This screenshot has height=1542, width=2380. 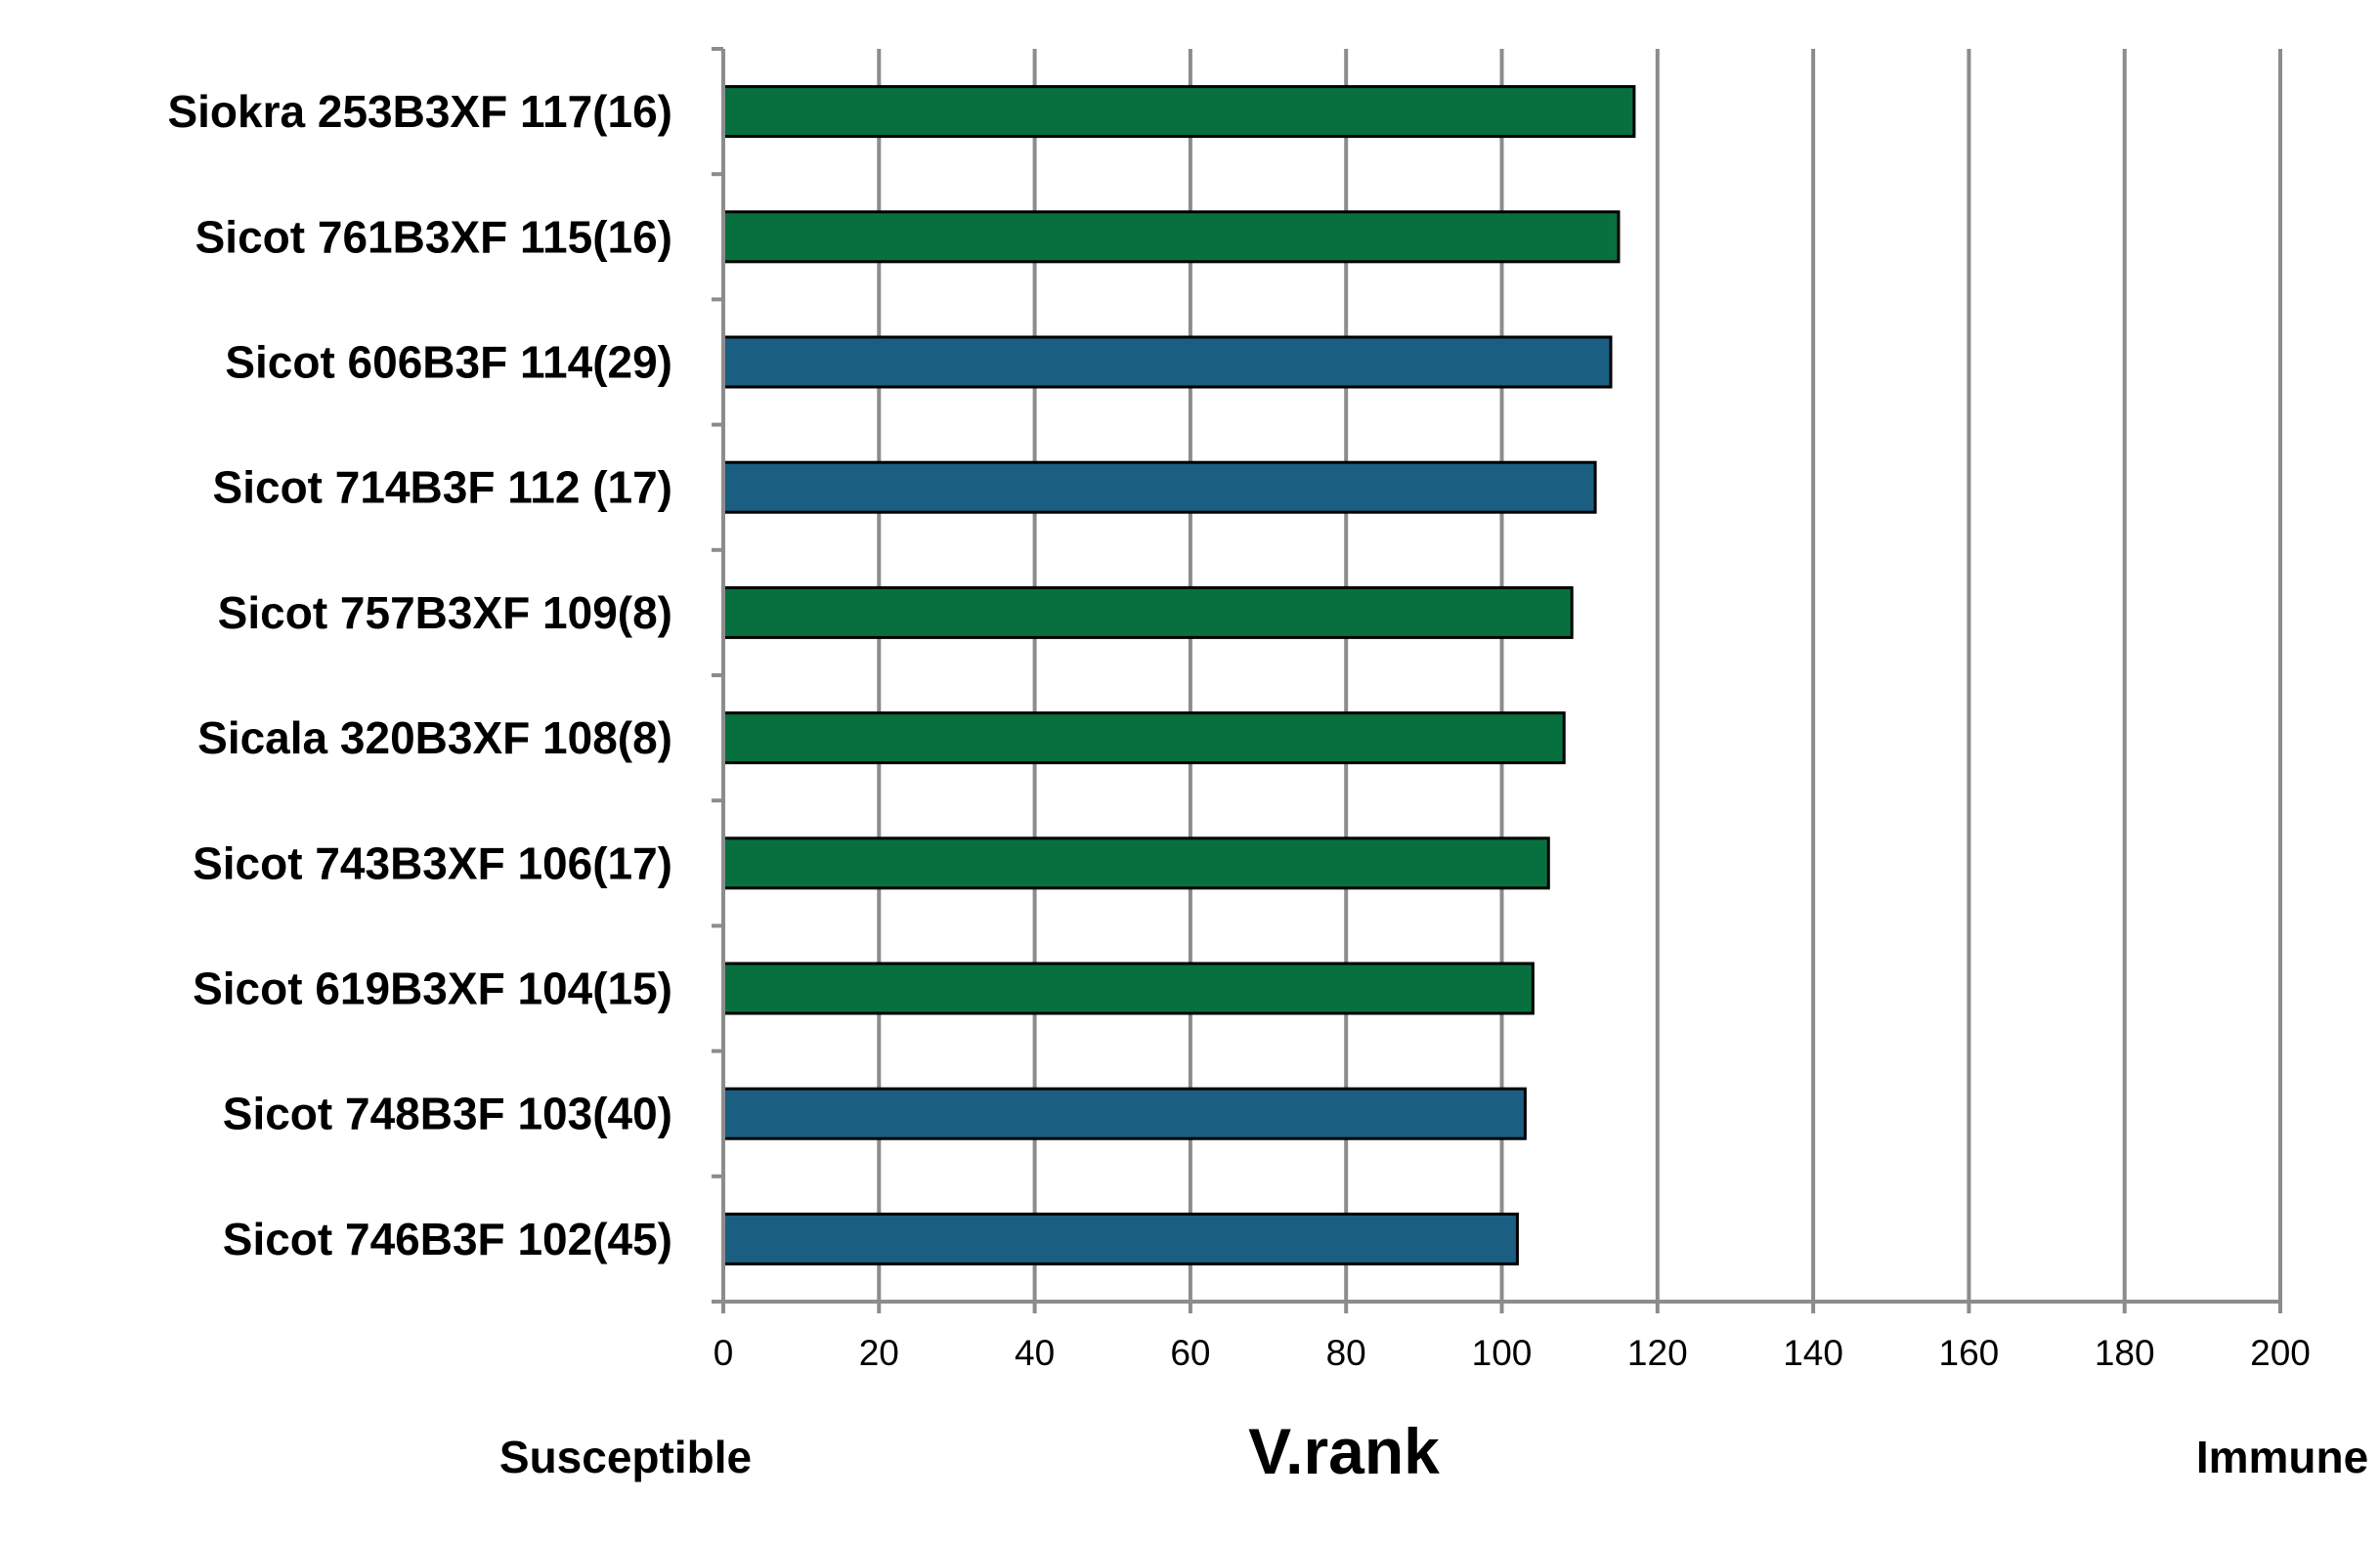 What do you see at coordinates (879, 1353) in the screenshot?
I see `x-tick-label: 20` at bounding box center [879, 1353].